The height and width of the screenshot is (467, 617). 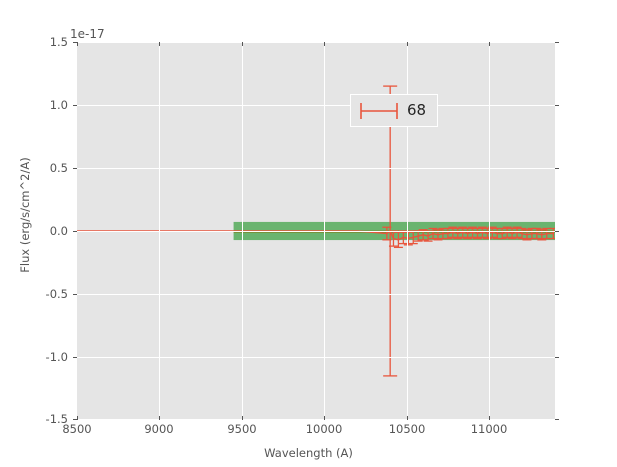 I want to click on y-tick-label-group: 1.5 1.0 0.5 0.0 -0.5 -1.0 -1.5, so click(x=34, y=233).